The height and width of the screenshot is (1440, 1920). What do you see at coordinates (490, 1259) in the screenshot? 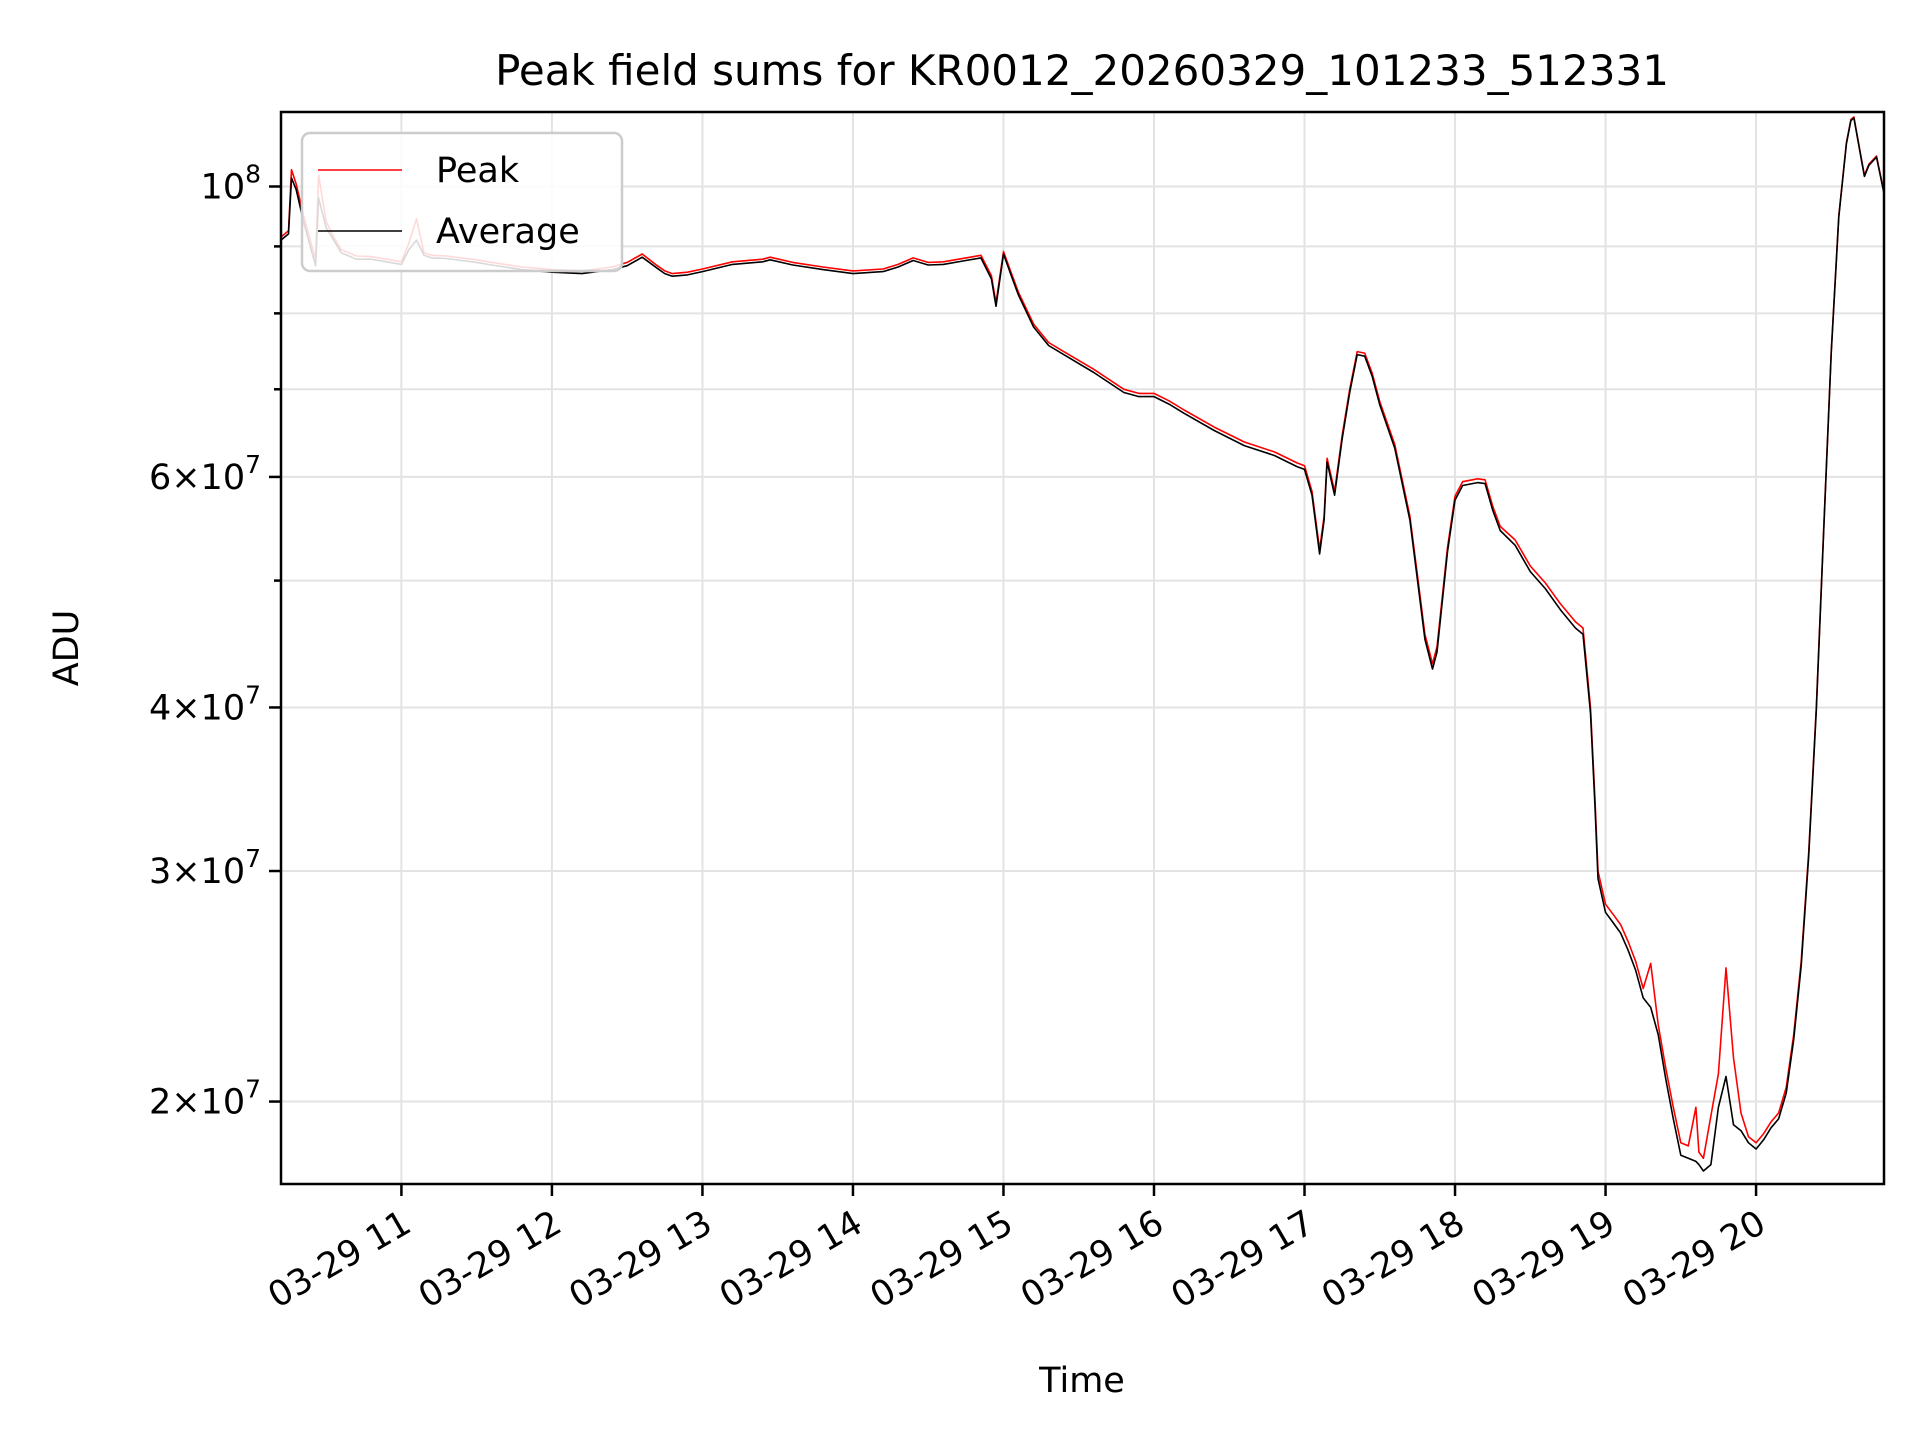
I see `x-tick-label: 03-29 12` at bounding box center [490, 1259].